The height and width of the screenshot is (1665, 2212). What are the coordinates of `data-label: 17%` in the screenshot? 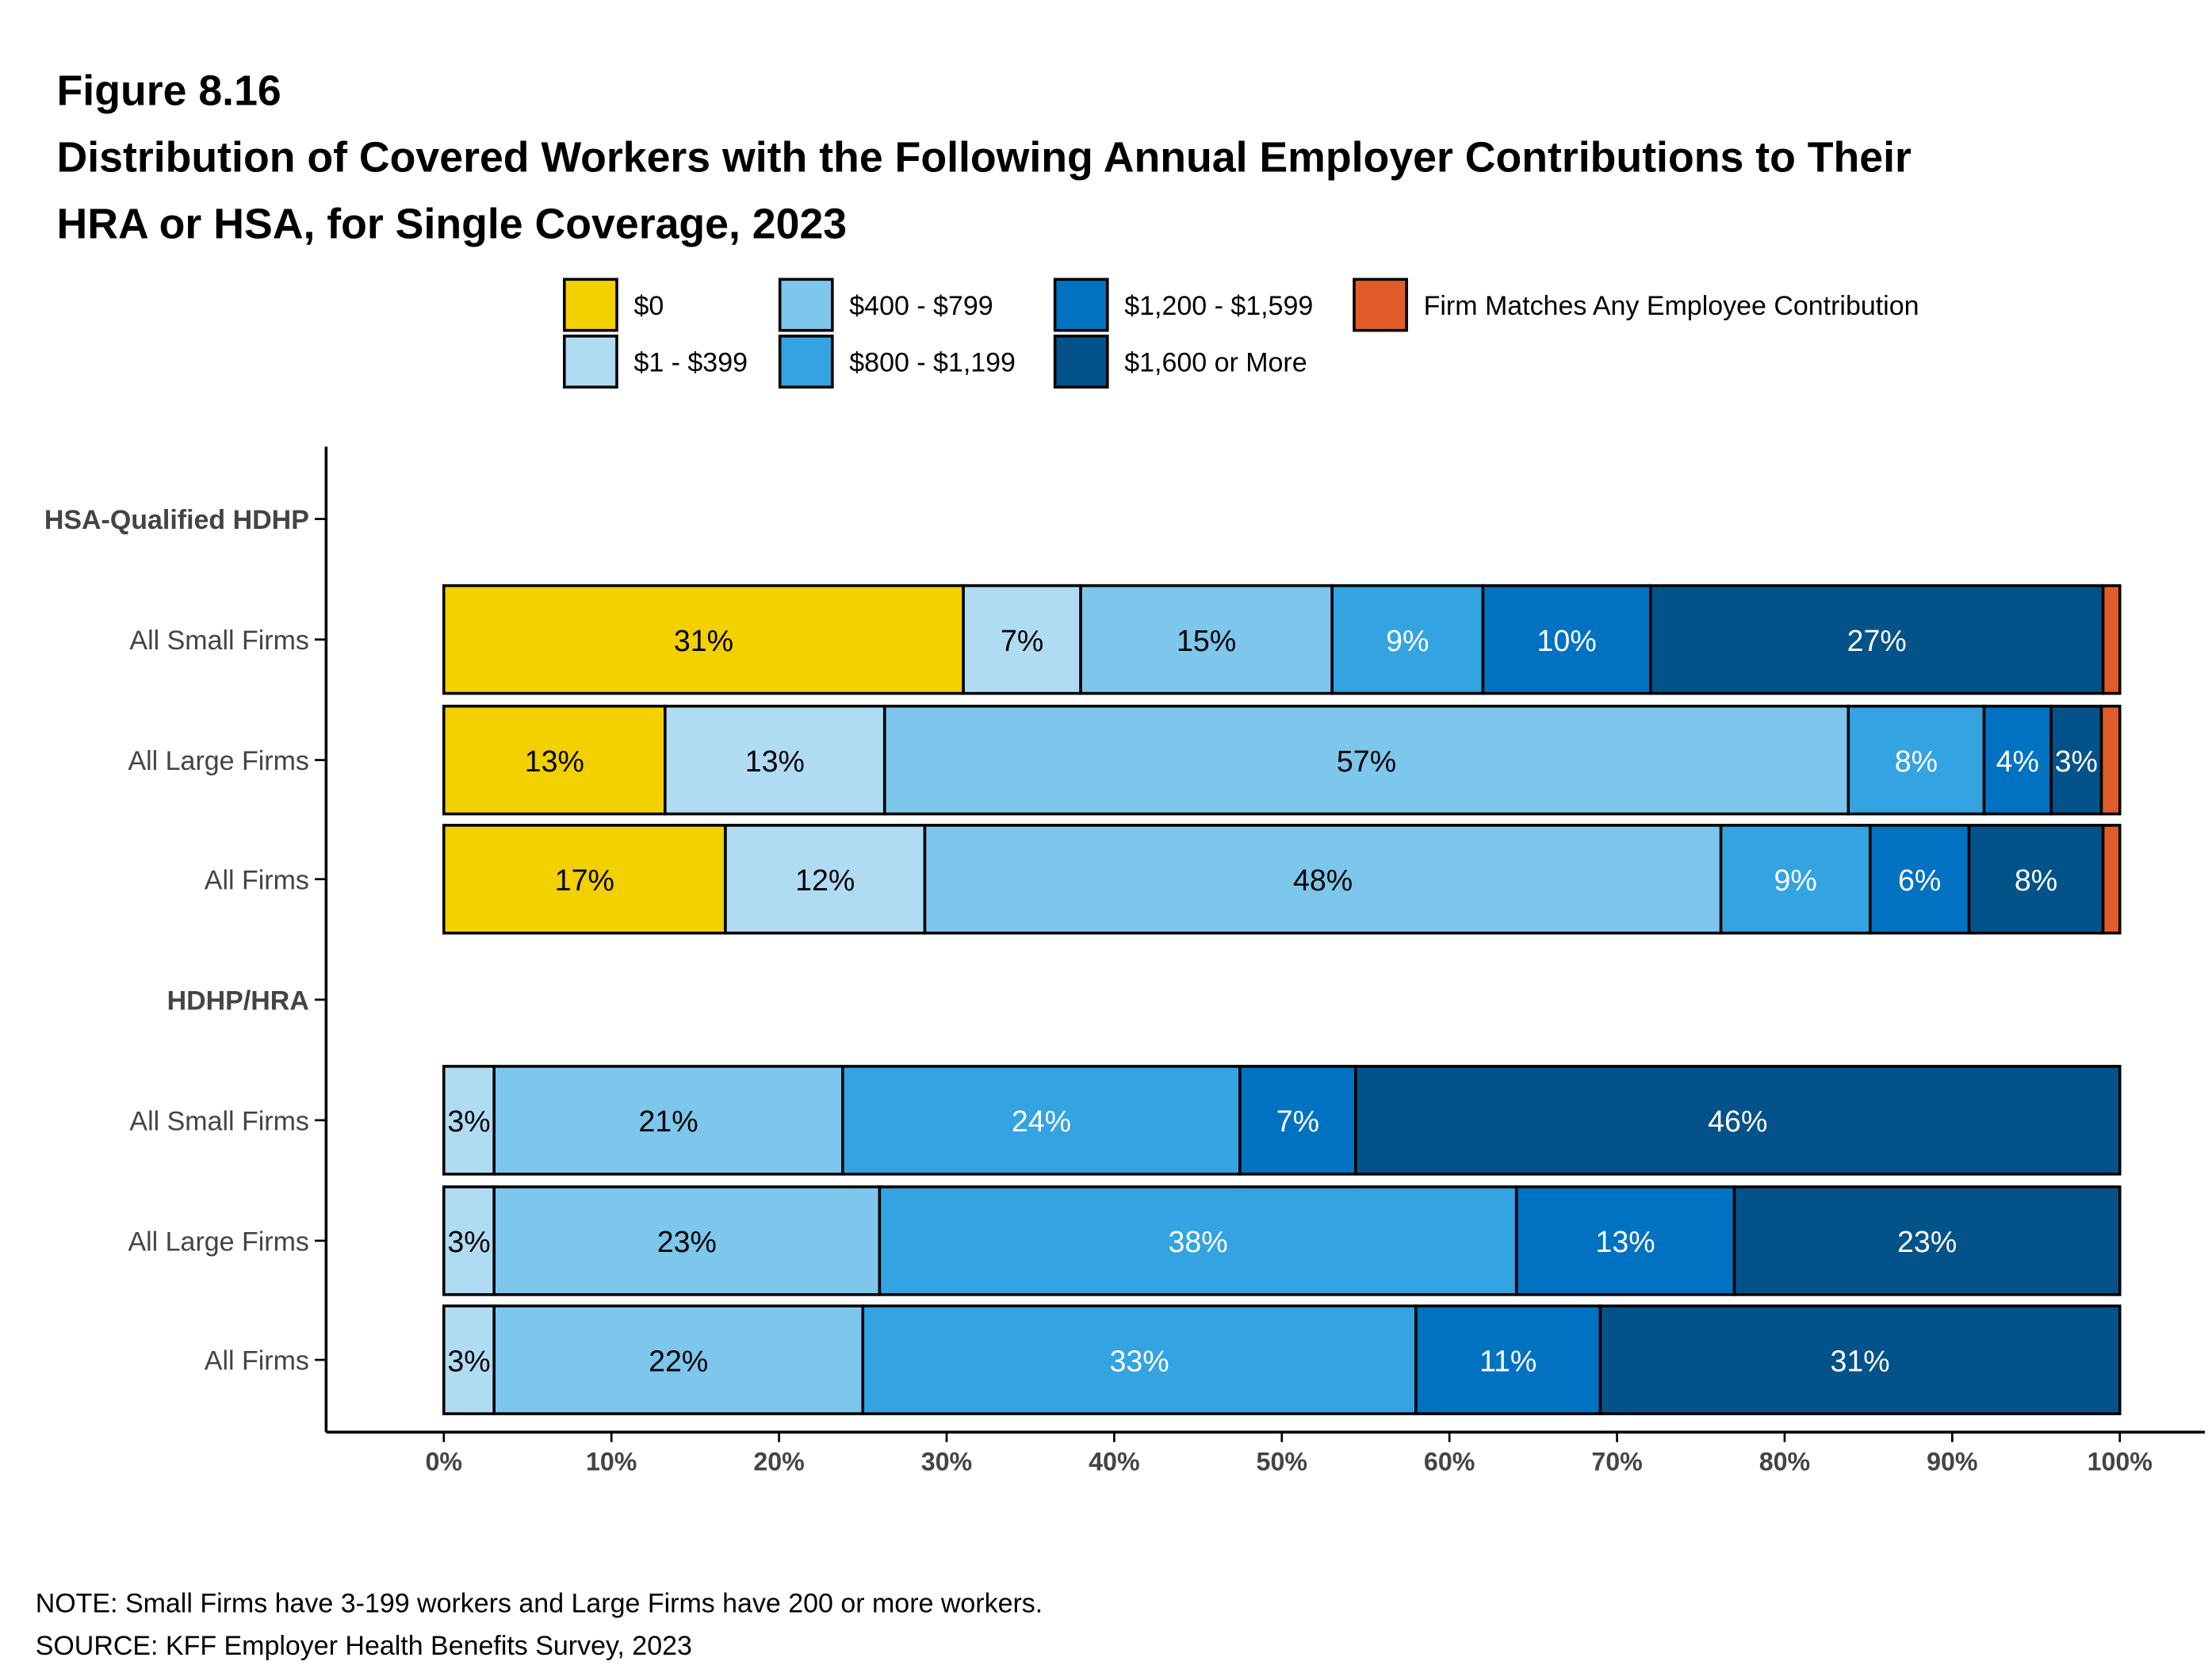 It's located at (584, 880).